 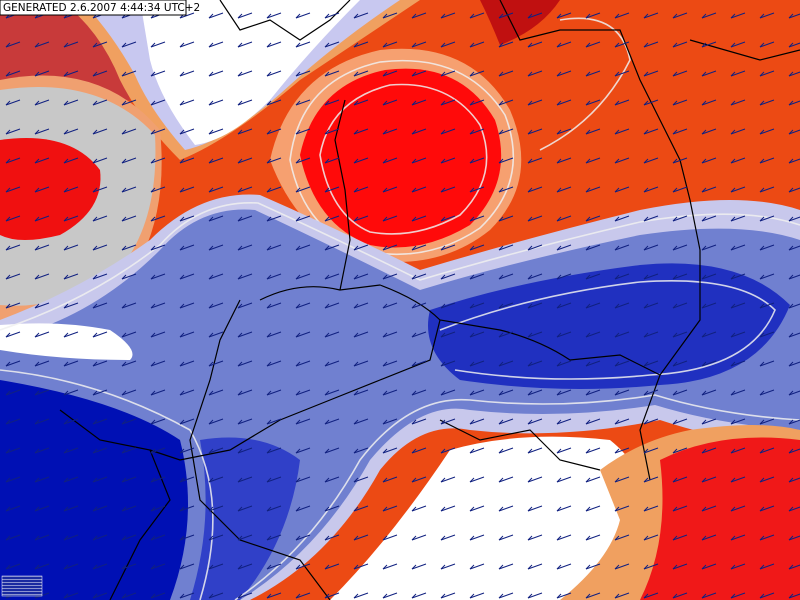 I want to click on stamp-box, so click(x=93, y=8).